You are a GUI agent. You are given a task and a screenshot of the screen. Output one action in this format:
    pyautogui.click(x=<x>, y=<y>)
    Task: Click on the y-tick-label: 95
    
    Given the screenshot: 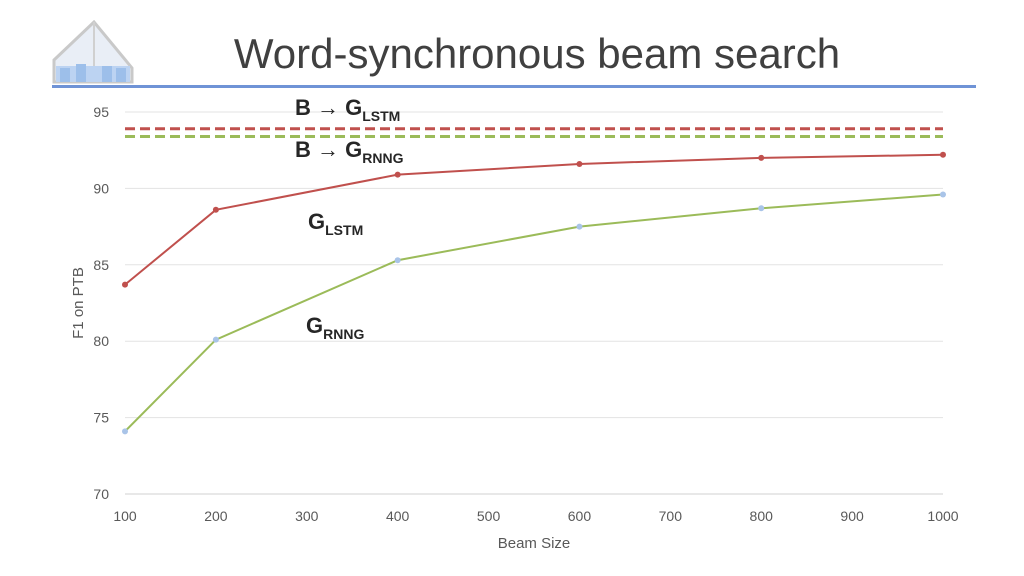 What is the action you would take?
    pyautogui.click(x=101, y=112)
    